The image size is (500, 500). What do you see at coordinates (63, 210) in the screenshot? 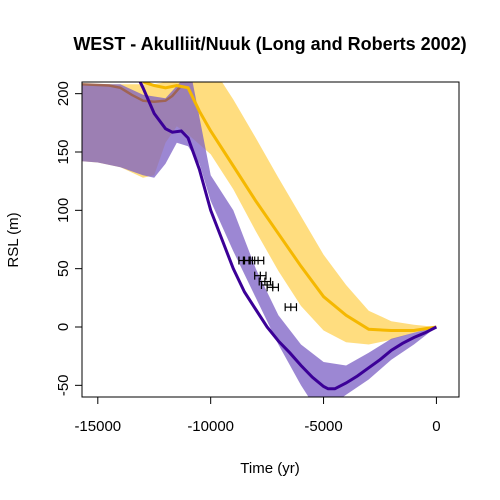
I see `y-tick-label-3: 100` at bounding box center [63, 210].